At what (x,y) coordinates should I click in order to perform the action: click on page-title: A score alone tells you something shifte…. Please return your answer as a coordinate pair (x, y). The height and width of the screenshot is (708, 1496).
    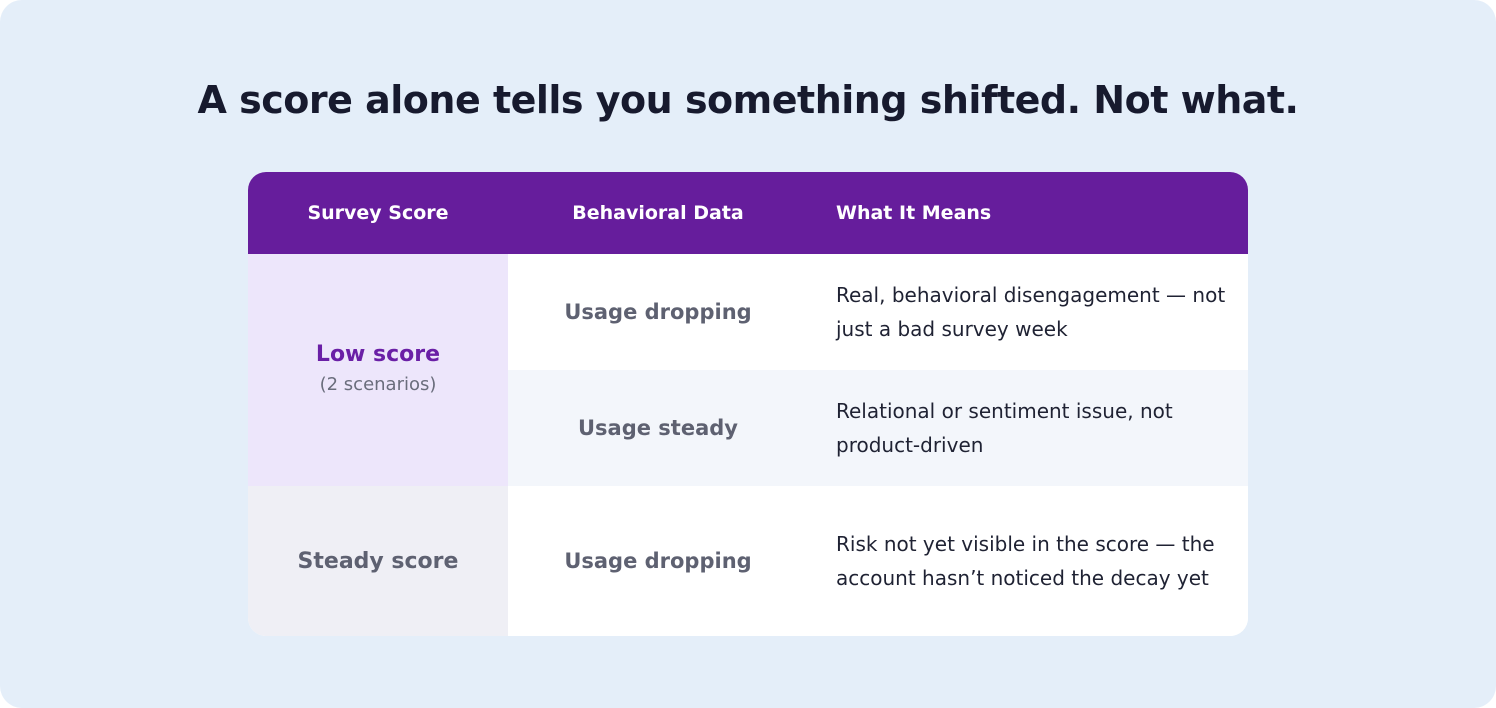
    Looking at the image, I should click on (748, 100).